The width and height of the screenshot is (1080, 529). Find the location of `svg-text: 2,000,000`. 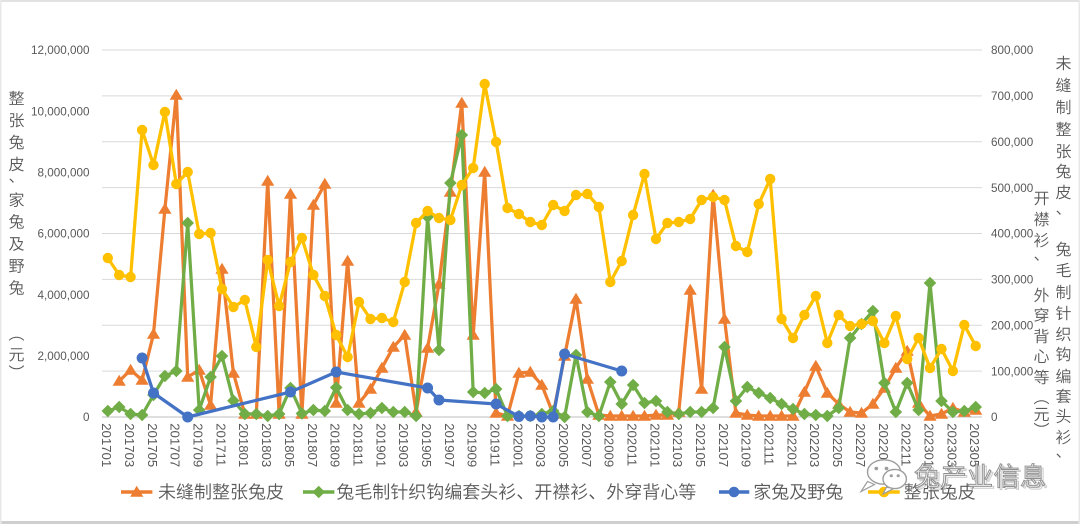

svg-text: 2,000,000 is located at coordinates (64, 356).